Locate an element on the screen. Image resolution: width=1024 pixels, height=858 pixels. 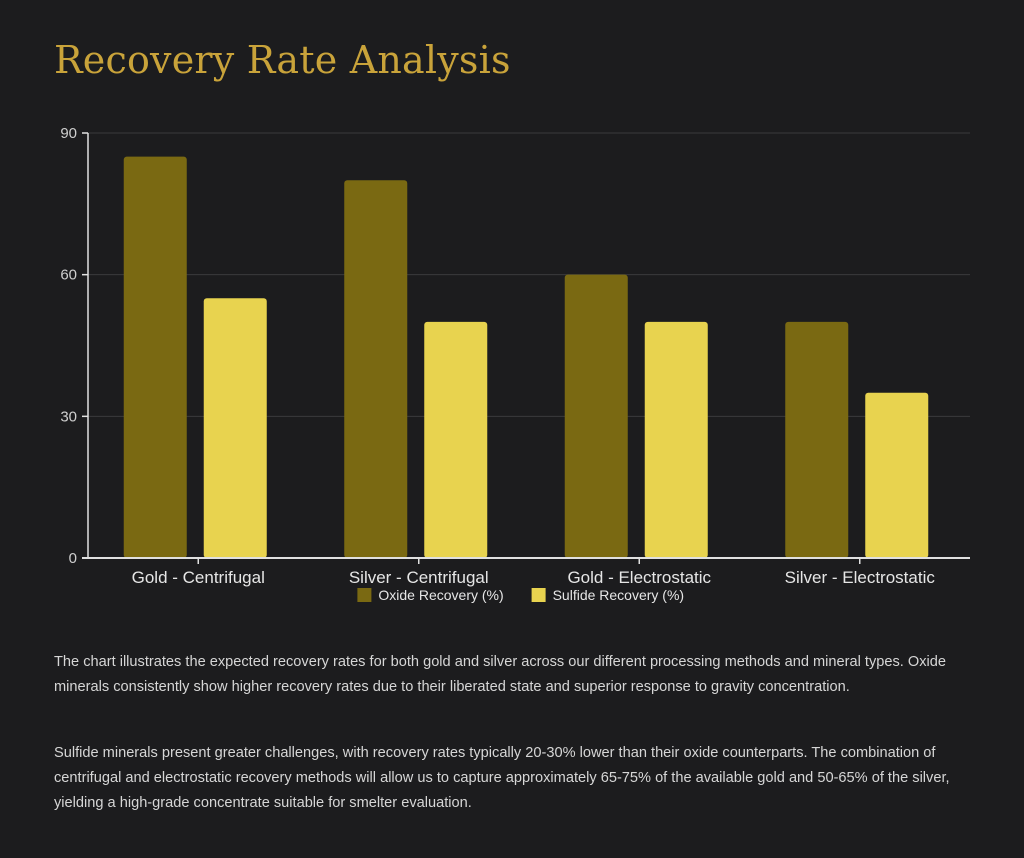
y-tick-label: 60 is located at coordinates (68, 275).